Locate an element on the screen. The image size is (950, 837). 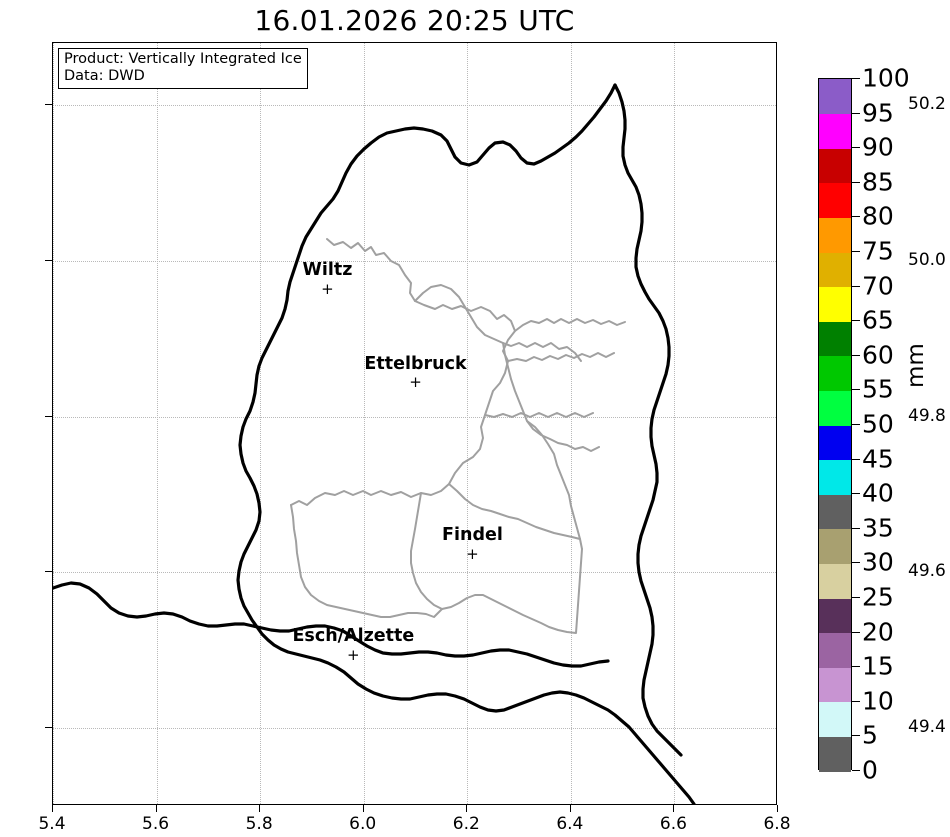
city-label: Wiltz is located at coordinates (327, 270).